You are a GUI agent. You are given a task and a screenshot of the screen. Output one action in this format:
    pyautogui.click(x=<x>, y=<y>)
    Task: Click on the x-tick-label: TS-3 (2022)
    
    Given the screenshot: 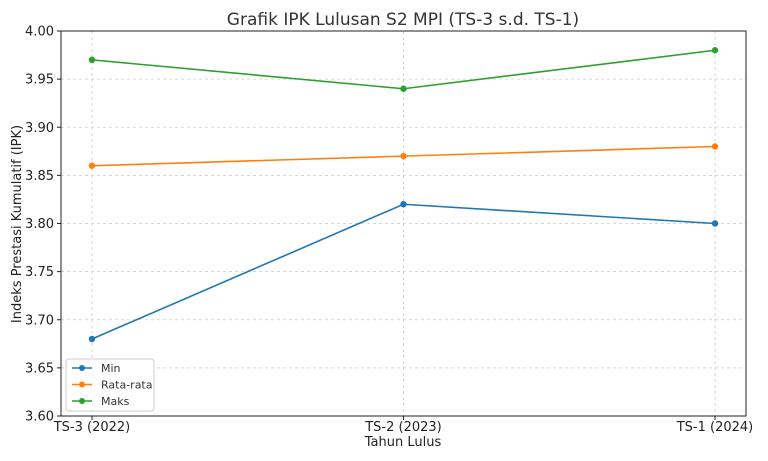 What is the action you would take?
    pyautogui.click(x=92, y=427)
    